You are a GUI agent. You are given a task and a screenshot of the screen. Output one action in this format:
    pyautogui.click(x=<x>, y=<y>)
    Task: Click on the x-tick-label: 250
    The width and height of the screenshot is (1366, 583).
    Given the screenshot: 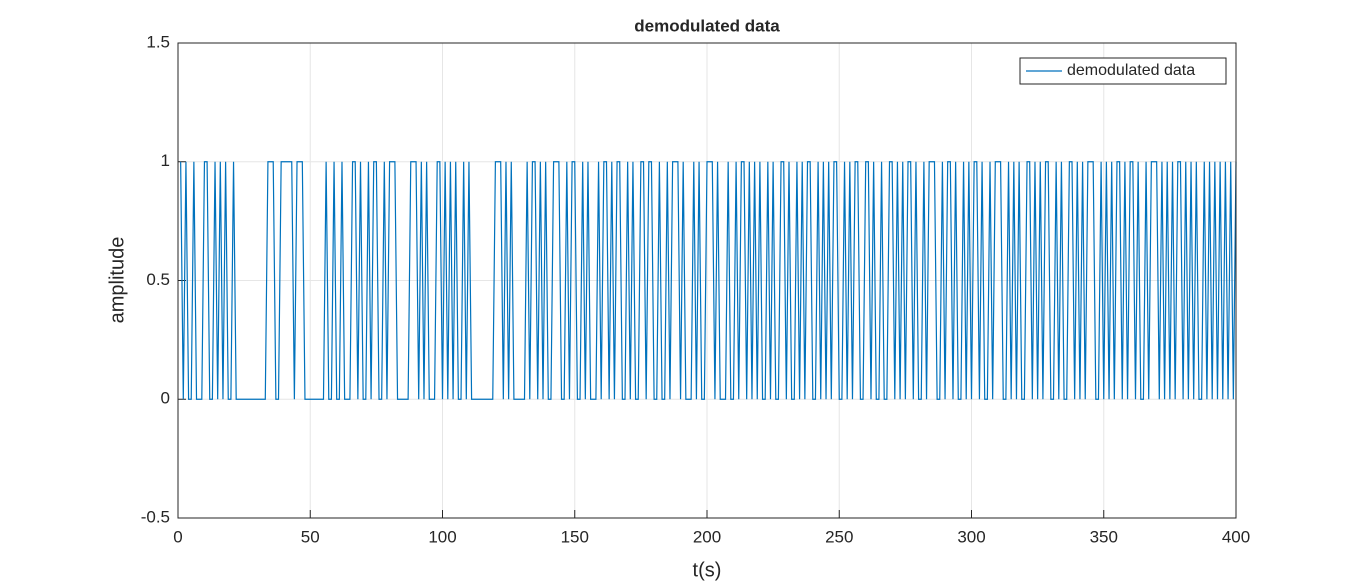 What is the action you would take?
    pyautogui.click(x=839, y=536)
    